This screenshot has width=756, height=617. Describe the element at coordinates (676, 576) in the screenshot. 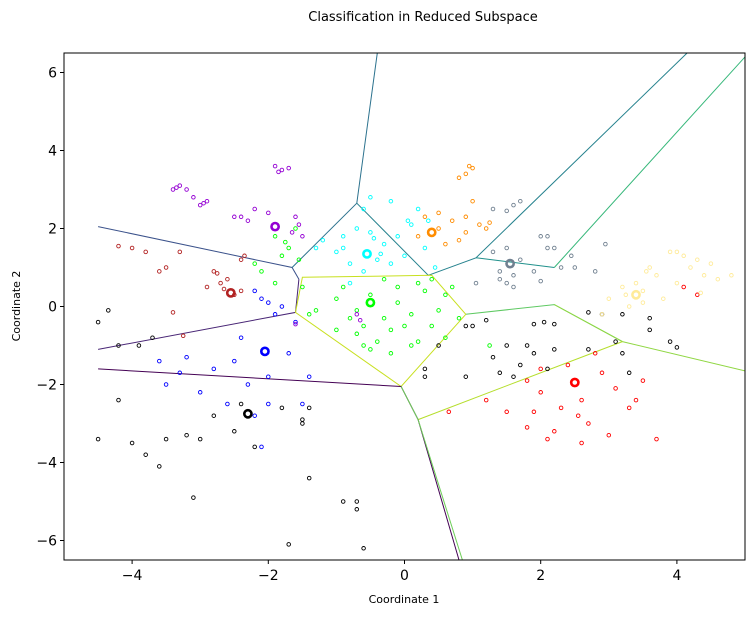

I see `x-tick-label: 4` at that location.